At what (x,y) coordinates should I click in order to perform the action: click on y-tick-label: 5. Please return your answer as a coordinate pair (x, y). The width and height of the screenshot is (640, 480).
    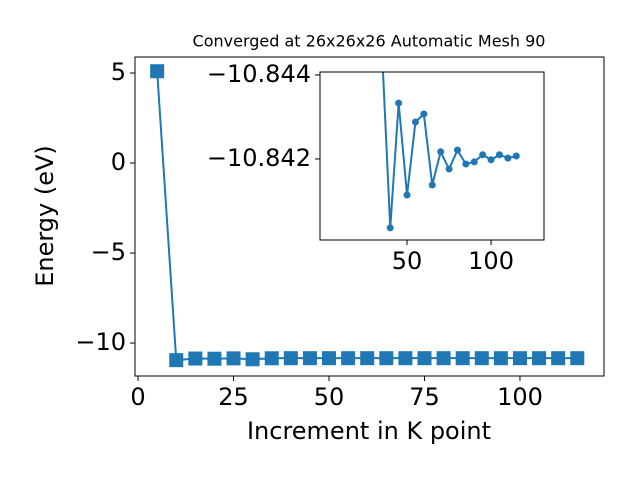
    Looking at the image, I should click on (118, 72).